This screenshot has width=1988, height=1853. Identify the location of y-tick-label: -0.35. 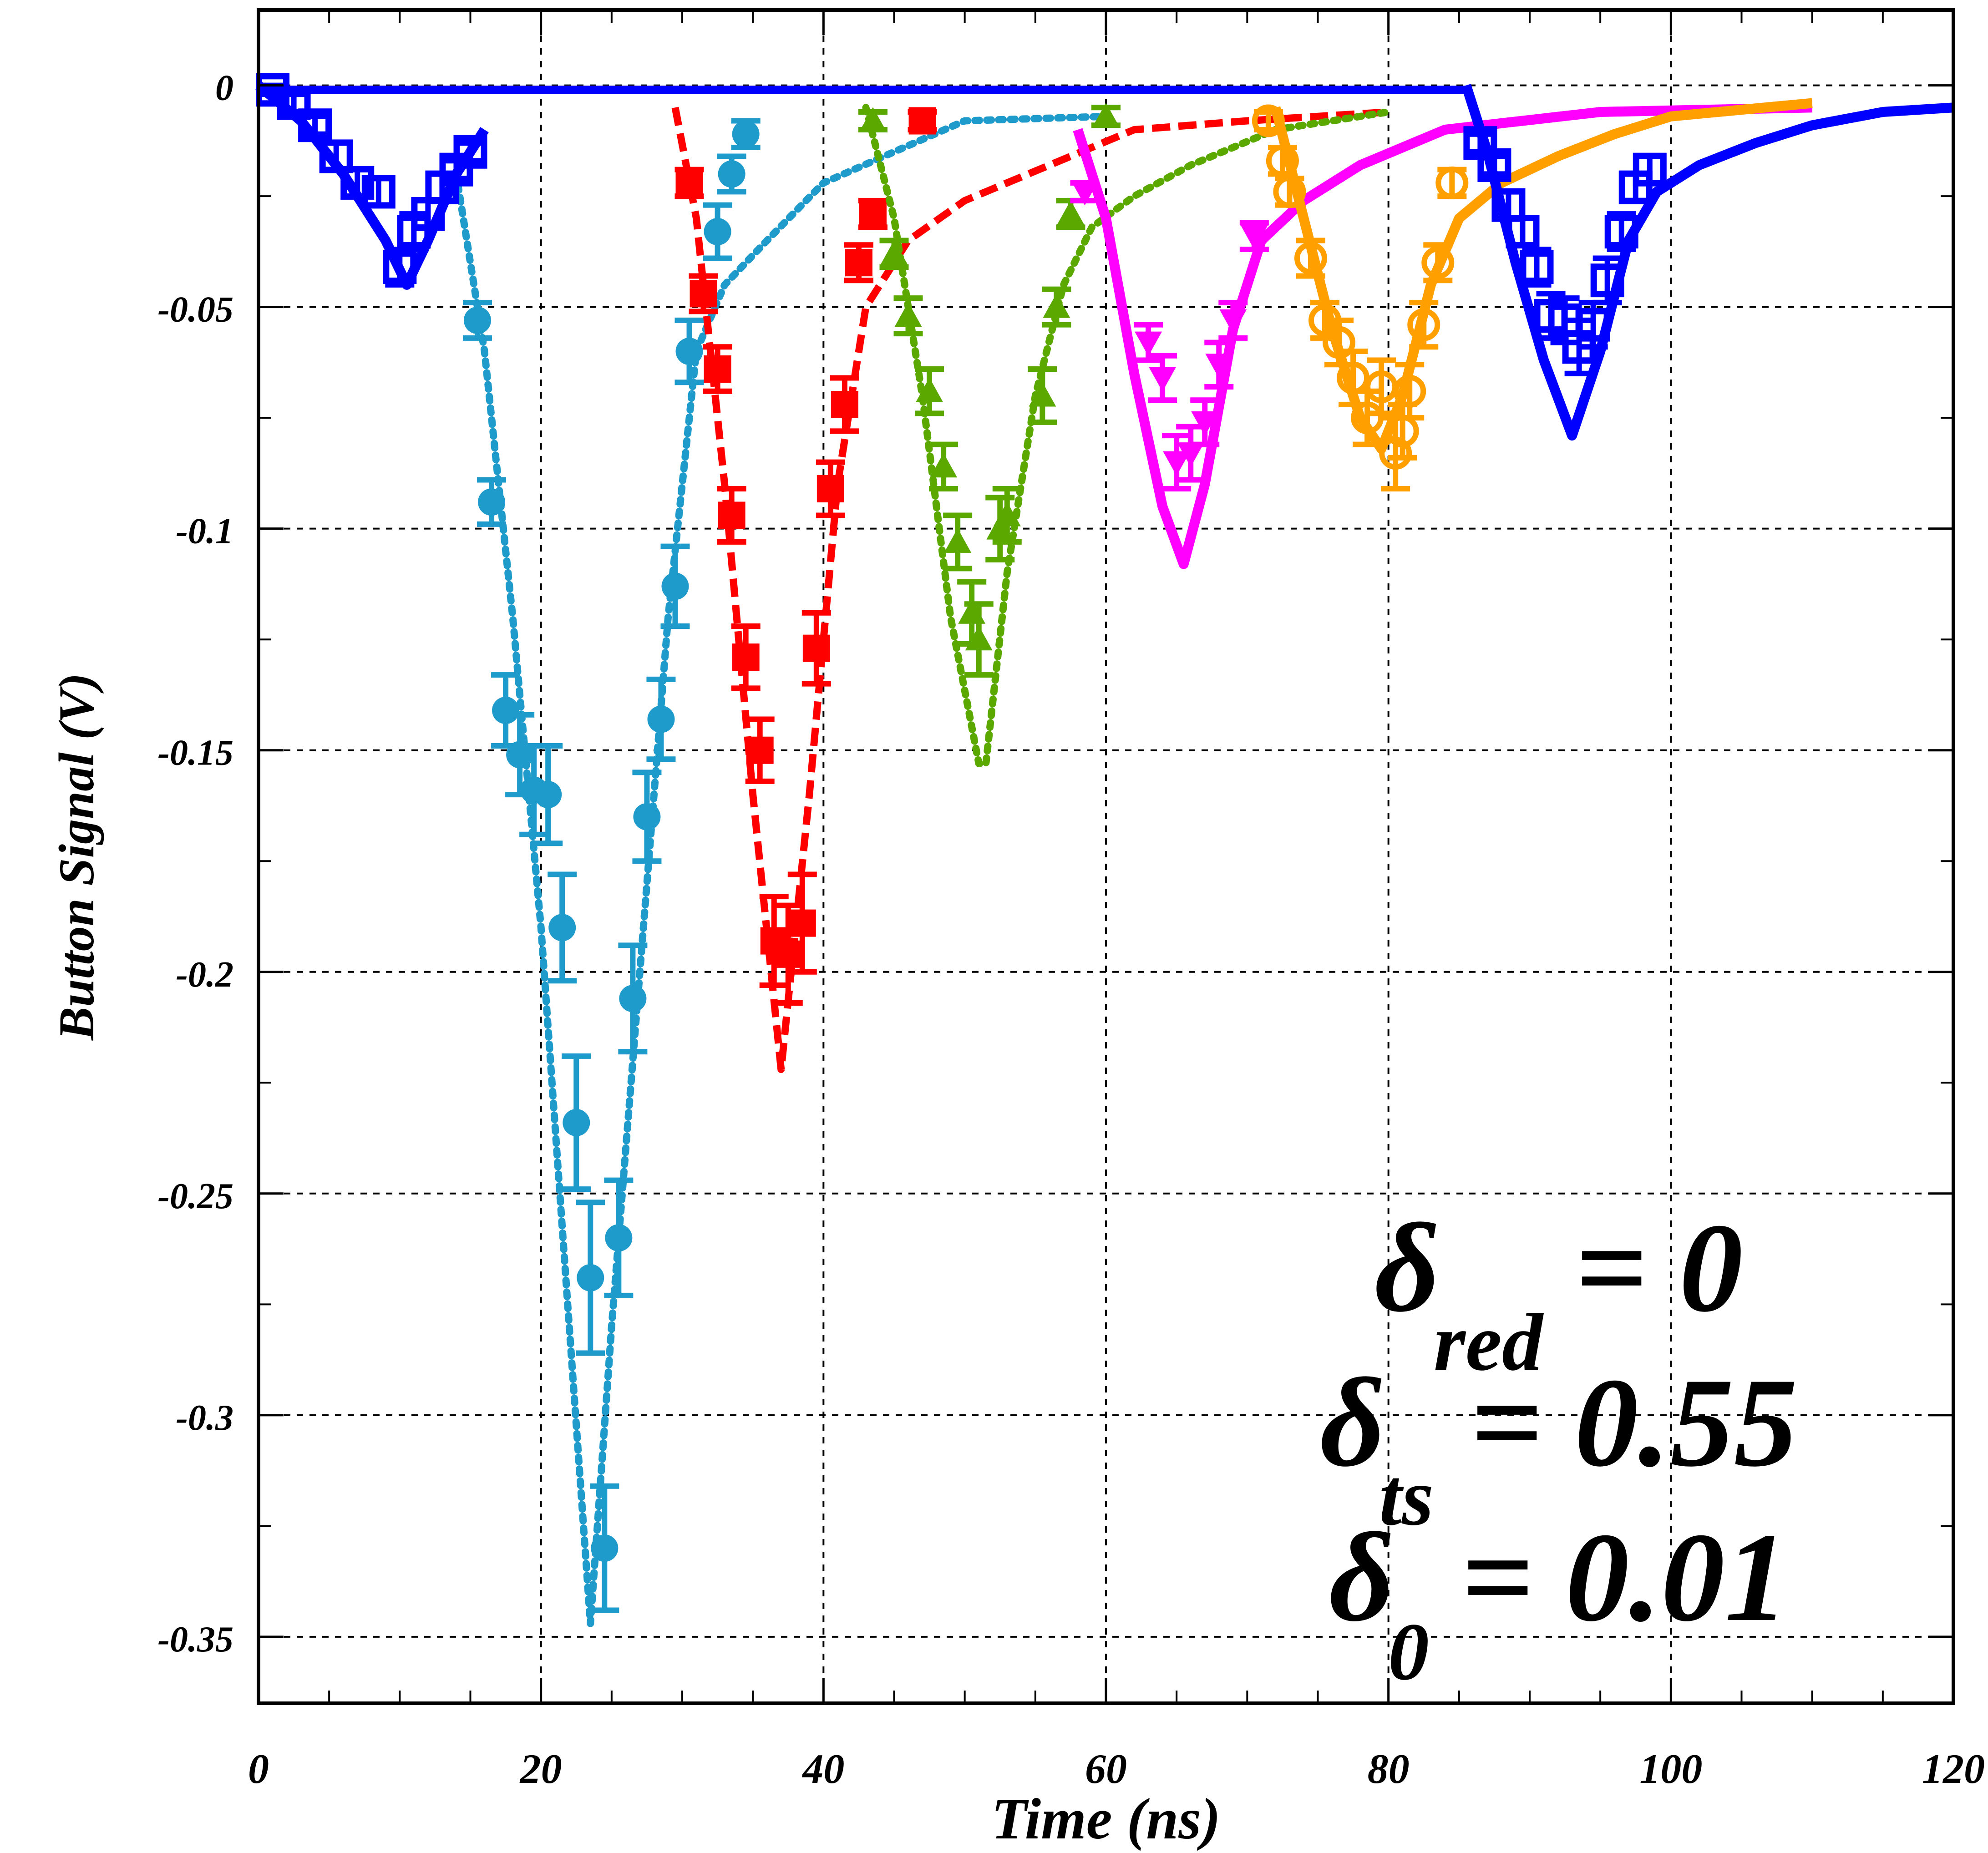
(195, 1640).